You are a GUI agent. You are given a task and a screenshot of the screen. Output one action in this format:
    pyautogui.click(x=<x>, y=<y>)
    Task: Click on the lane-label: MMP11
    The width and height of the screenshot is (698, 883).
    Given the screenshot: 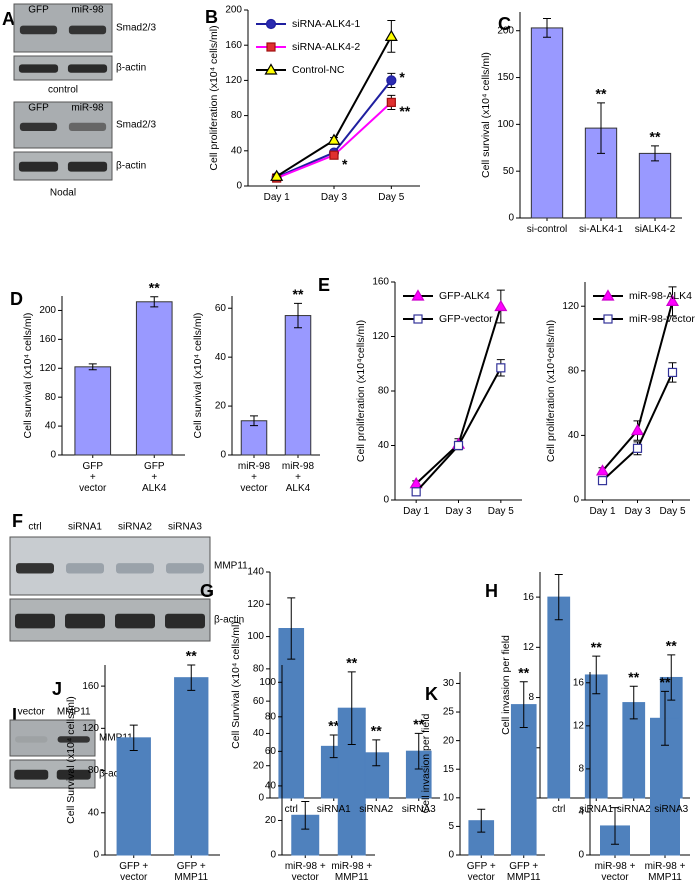 What is the action you would take?
    pyautogui.click(x=74, y=712)
    